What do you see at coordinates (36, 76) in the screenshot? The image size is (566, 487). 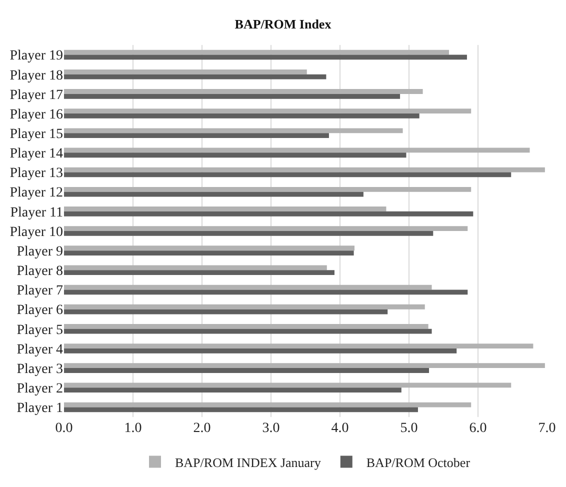 I see `y-tick-label: Player 18` at bounding box center [36, 76].